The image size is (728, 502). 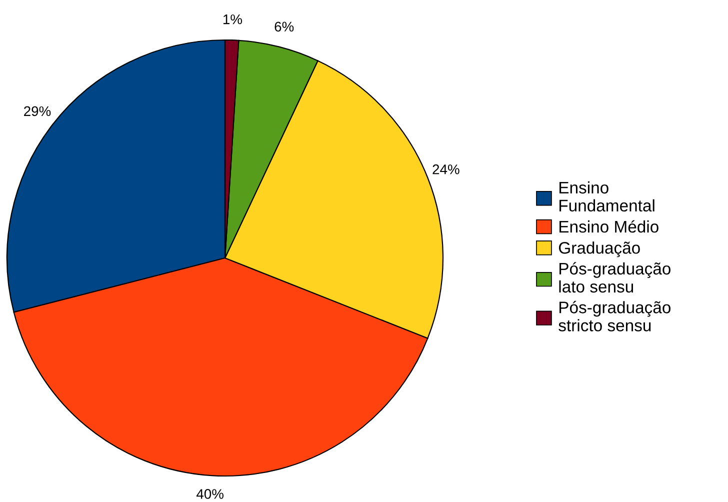 What do you see at coordinates (599, 250) in the screenshot?
I see `legend-label: Graduação` at bounding box center [599, 250].